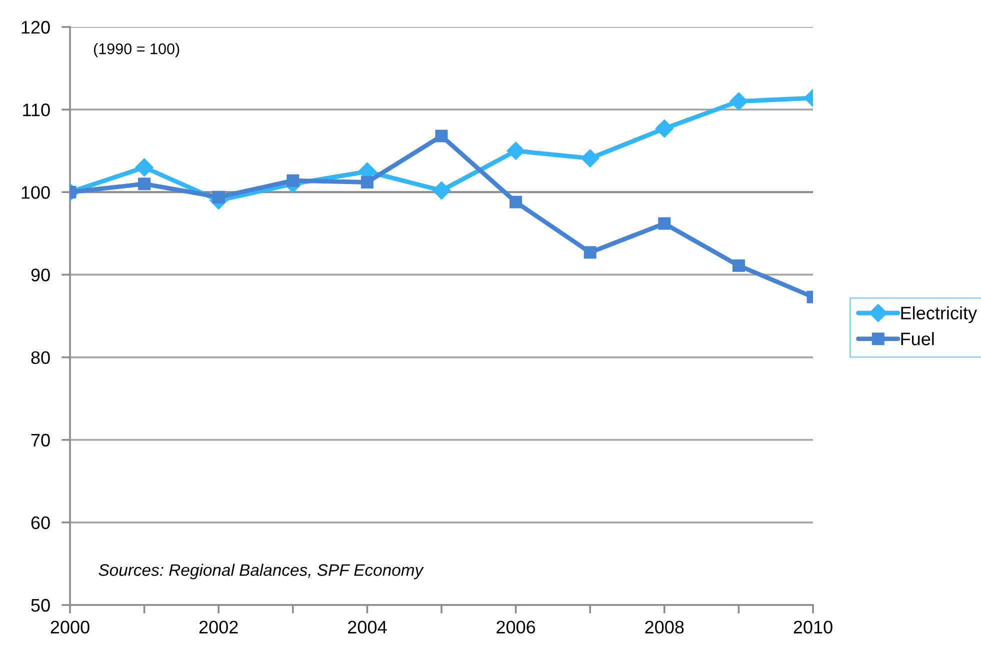  I want to click on y-tick-label: 120, so click(36, 27).